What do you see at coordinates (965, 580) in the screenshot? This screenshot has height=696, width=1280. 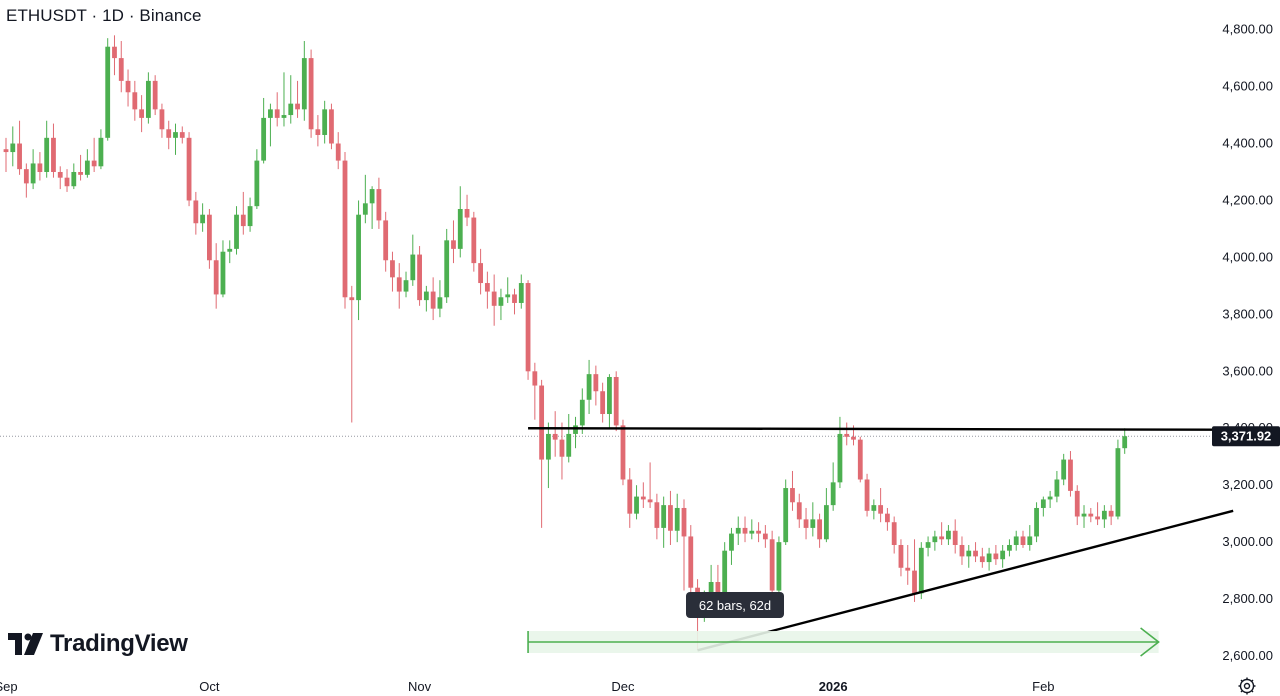 I see `support-trendline` at bounding box center [965, 580].